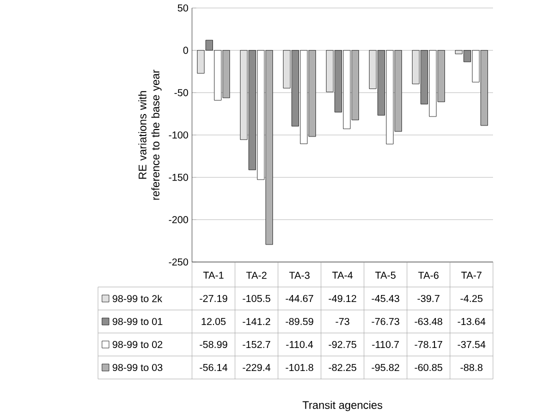  Describe the element at coordinates (214, 298) in the screenshot. I see `data-label: -27.19` at that location.